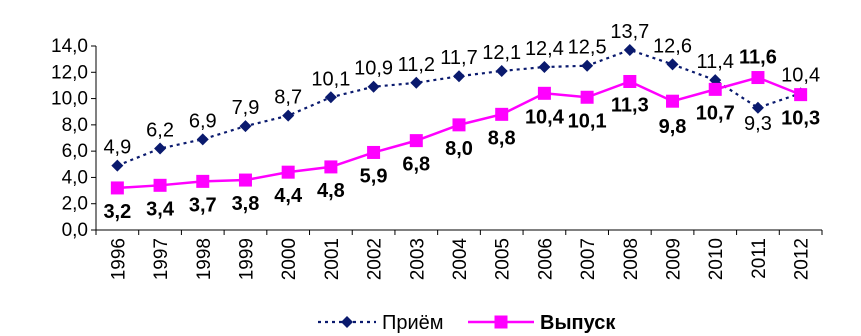 This screenshot has height=336, width=861. I want to click on x-tick-label: 2009, so click(674, 259).